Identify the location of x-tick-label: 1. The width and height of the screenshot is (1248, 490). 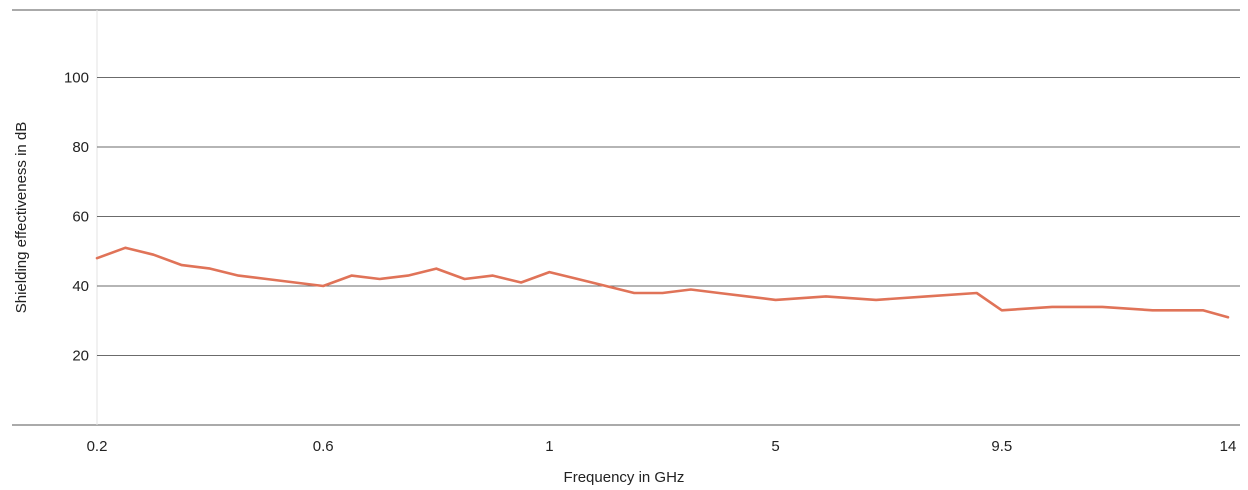
(549, 446).